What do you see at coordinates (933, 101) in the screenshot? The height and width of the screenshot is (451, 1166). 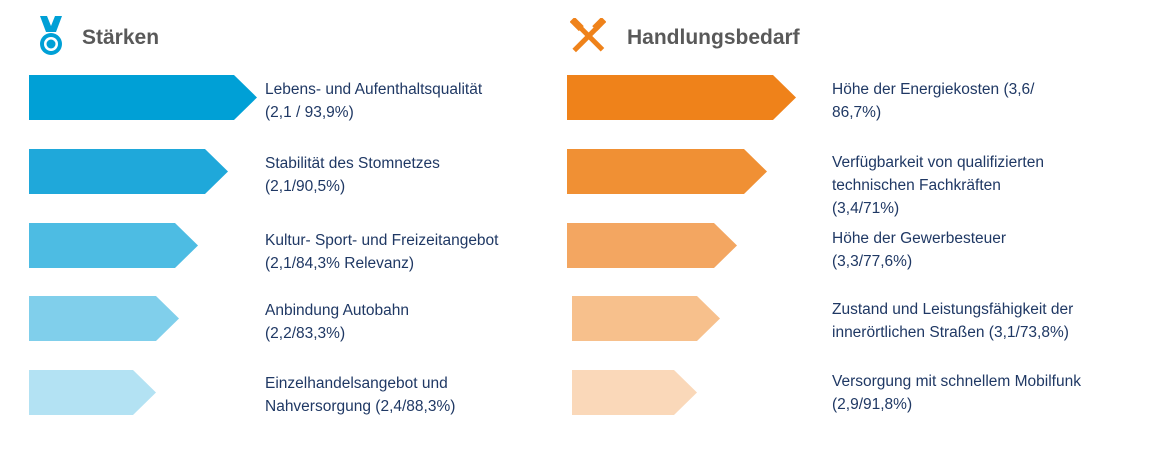 I see `need-label-1: Höhe der Energiekosten (3,6/86,7%)` at bounding box center [933, 101].